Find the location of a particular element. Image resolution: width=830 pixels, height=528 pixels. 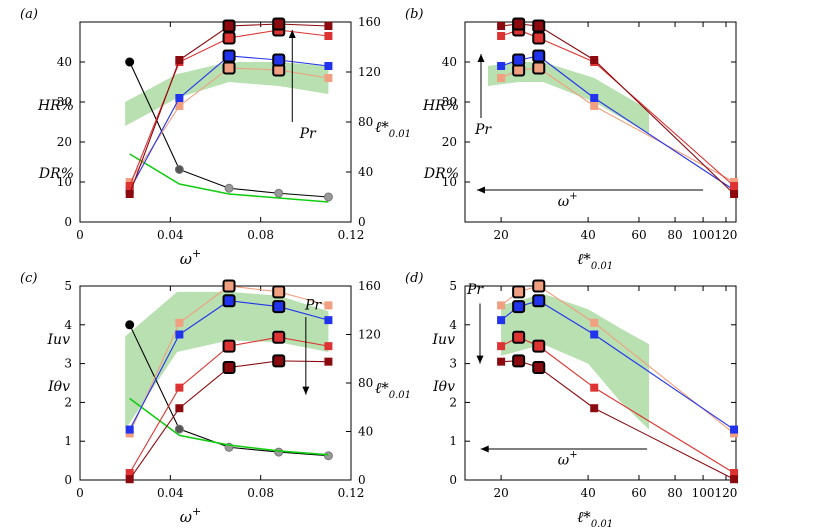

panel-c-xtick-label: 0.08 is located at coordinates (260, 493).